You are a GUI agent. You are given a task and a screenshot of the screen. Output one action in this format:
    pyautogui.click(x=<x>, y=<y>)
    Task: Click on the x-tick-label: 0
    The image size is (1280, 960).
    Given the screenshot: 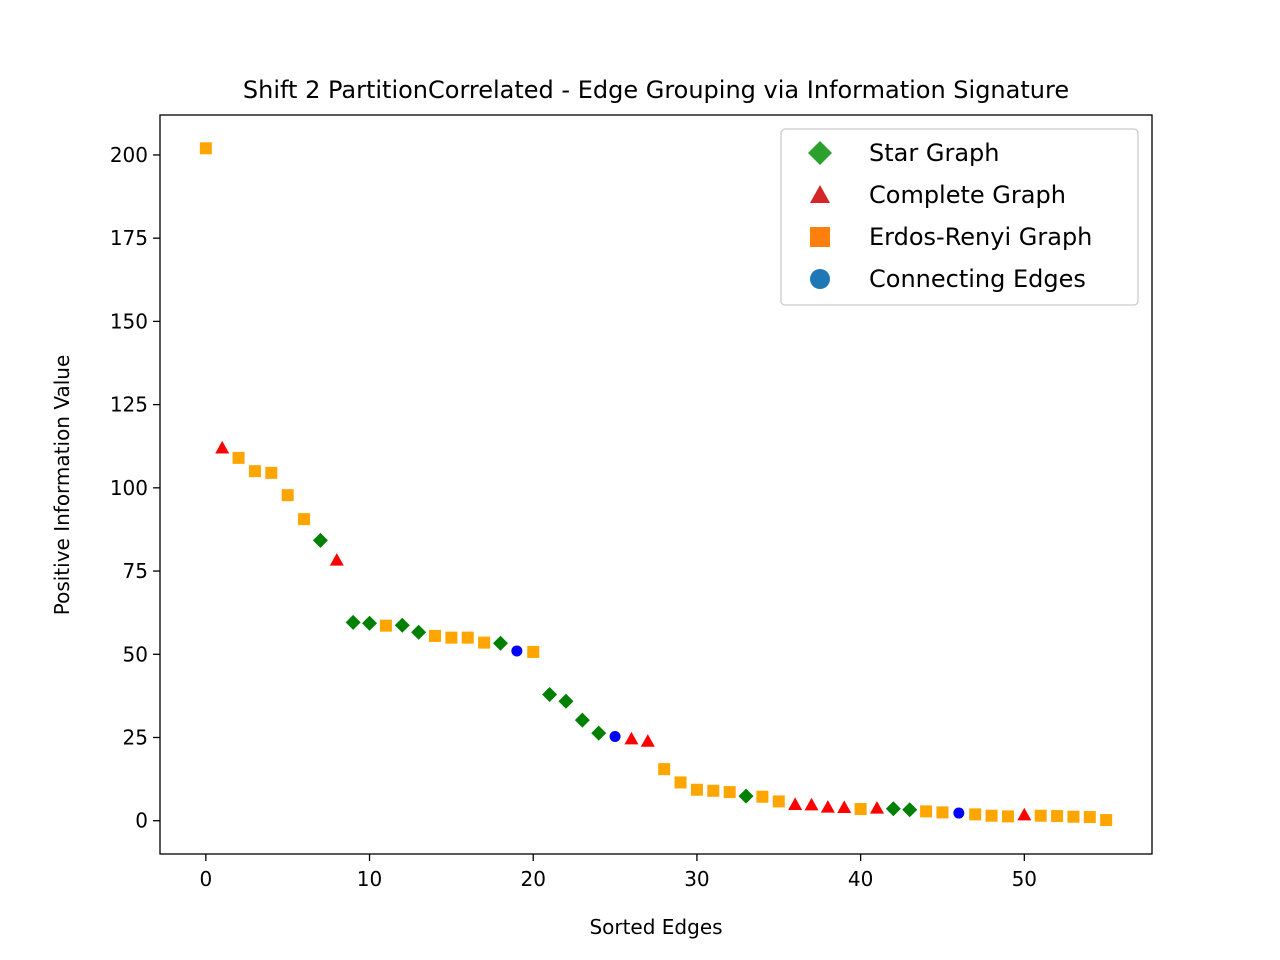 What is the action you would take?
    pyautogui.click(x=205, y=879)
    